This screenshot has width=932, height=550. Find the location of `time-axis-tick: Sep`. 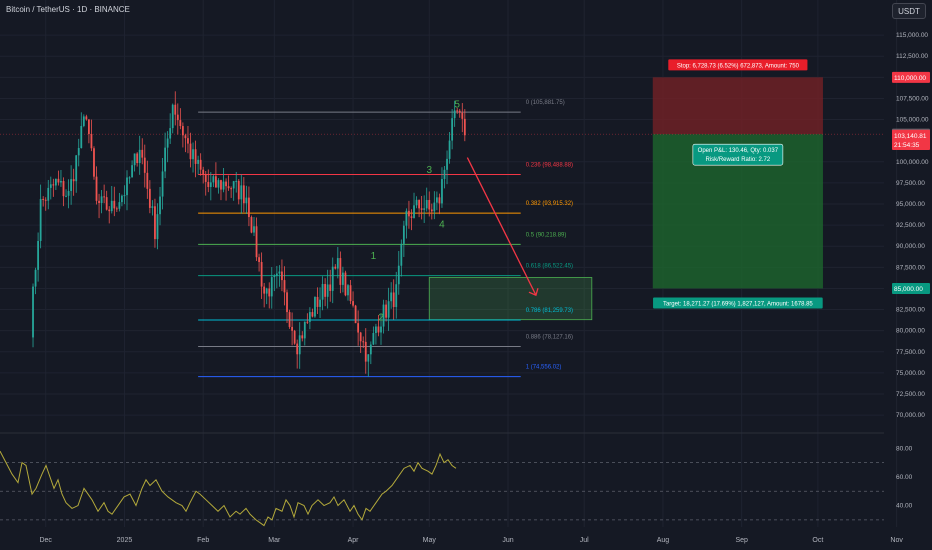

time-axis-tick: Sep is located at coordinates (741, 540).